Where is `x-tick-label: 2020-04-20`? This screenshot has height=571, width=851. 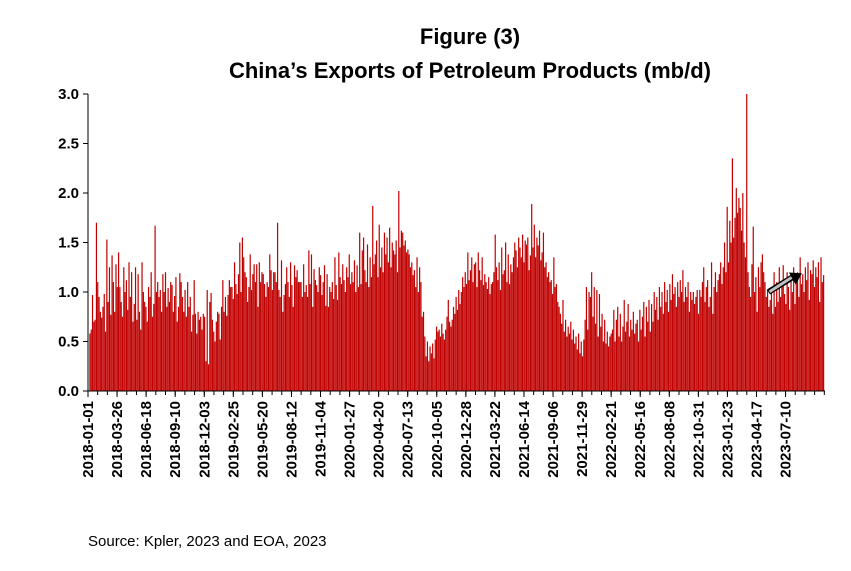
x-tick-label: 2020-04-20 is located at coordinates (379, 439).